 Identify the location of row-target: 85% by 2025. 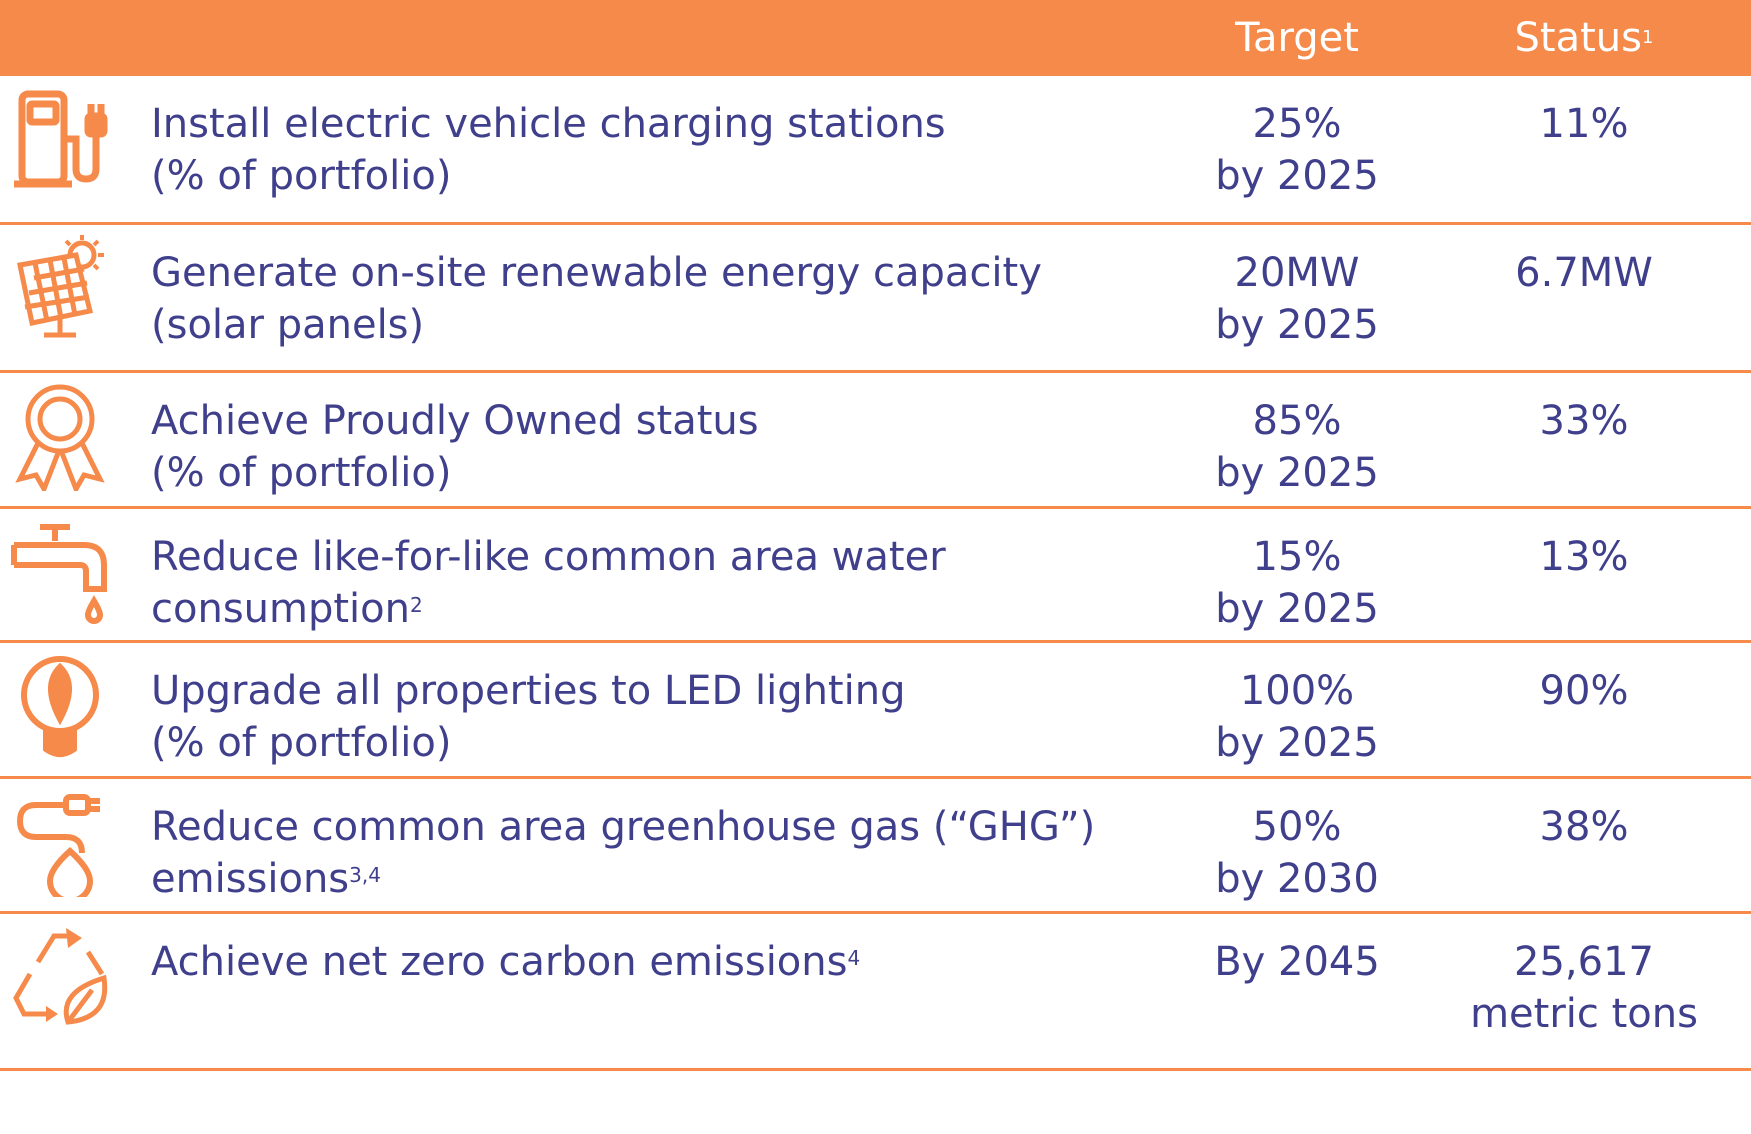
(1297, 447).